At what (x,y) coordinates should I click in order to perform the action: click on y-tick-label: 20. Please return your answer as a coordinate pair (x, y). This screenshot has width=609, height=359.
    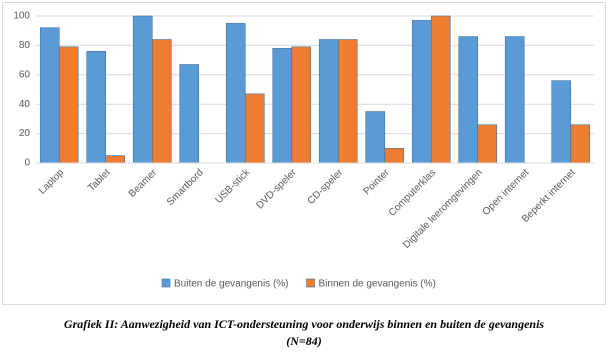
    Looking at the image, I should click on (25, 133).